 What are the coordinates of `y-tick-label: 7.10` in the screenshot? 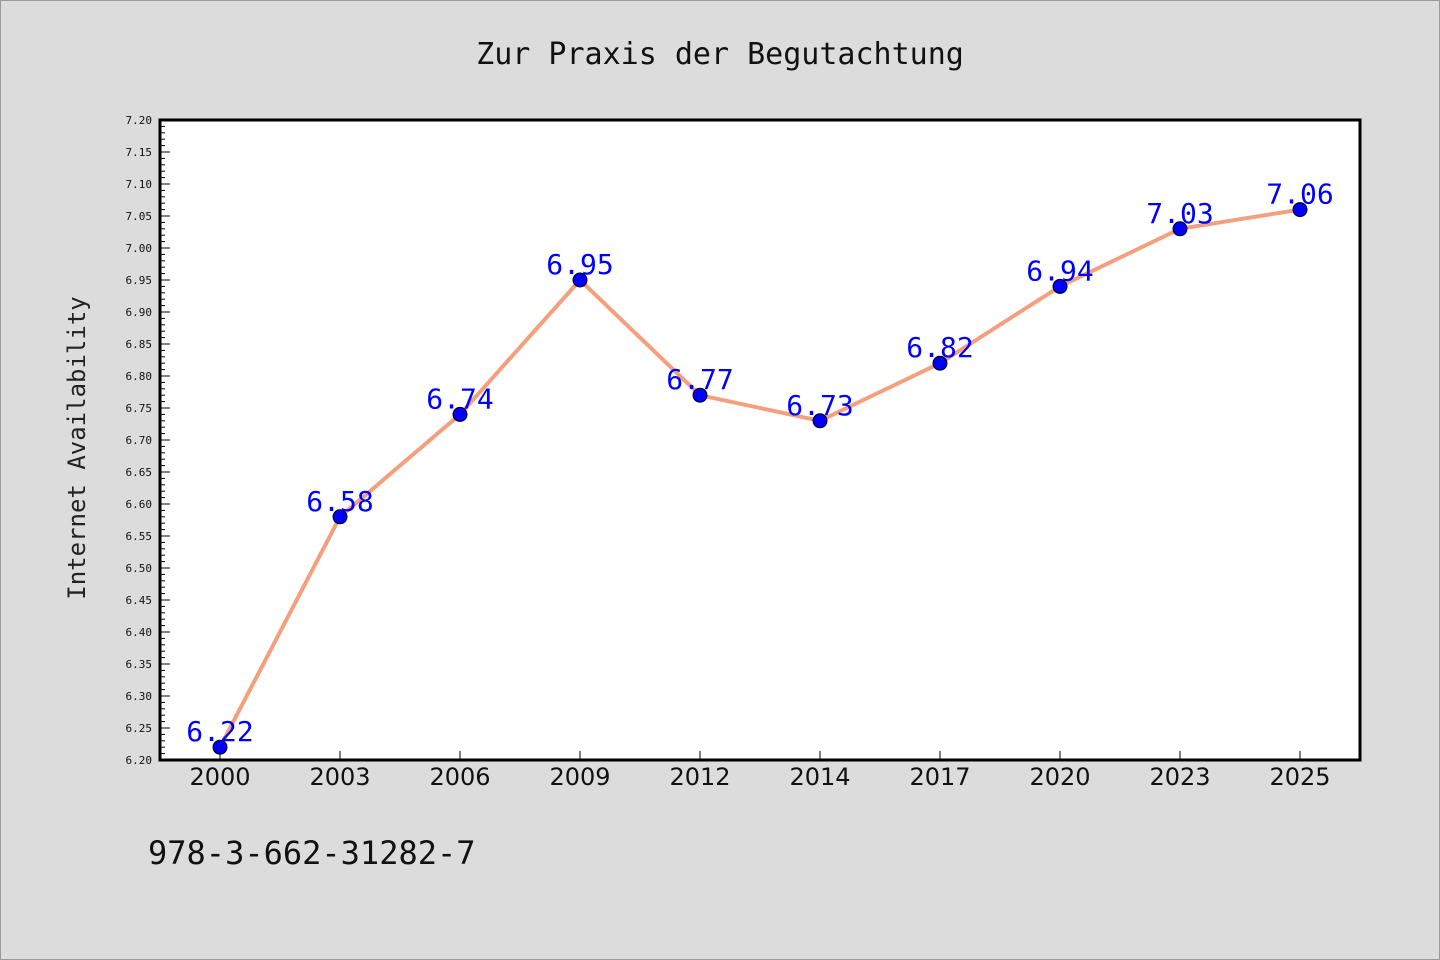 It's located at (139, 184).